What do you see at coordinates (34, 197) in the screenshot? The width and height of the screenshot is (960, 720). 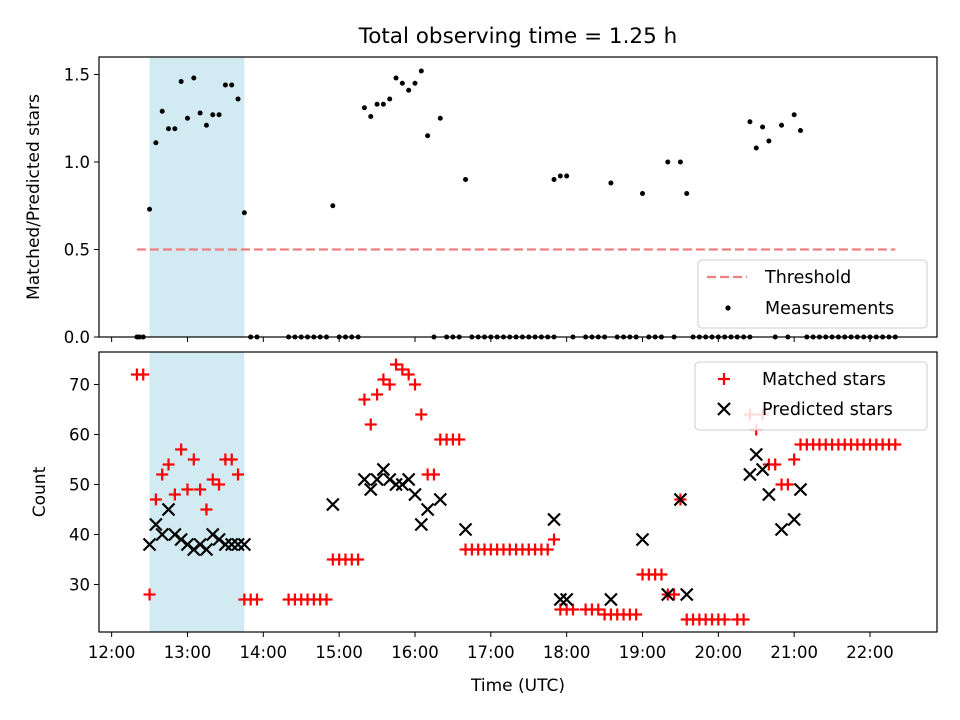 I see `top-y-axis-label: Matched/Predicted stars` at bounding box center [34, 197].